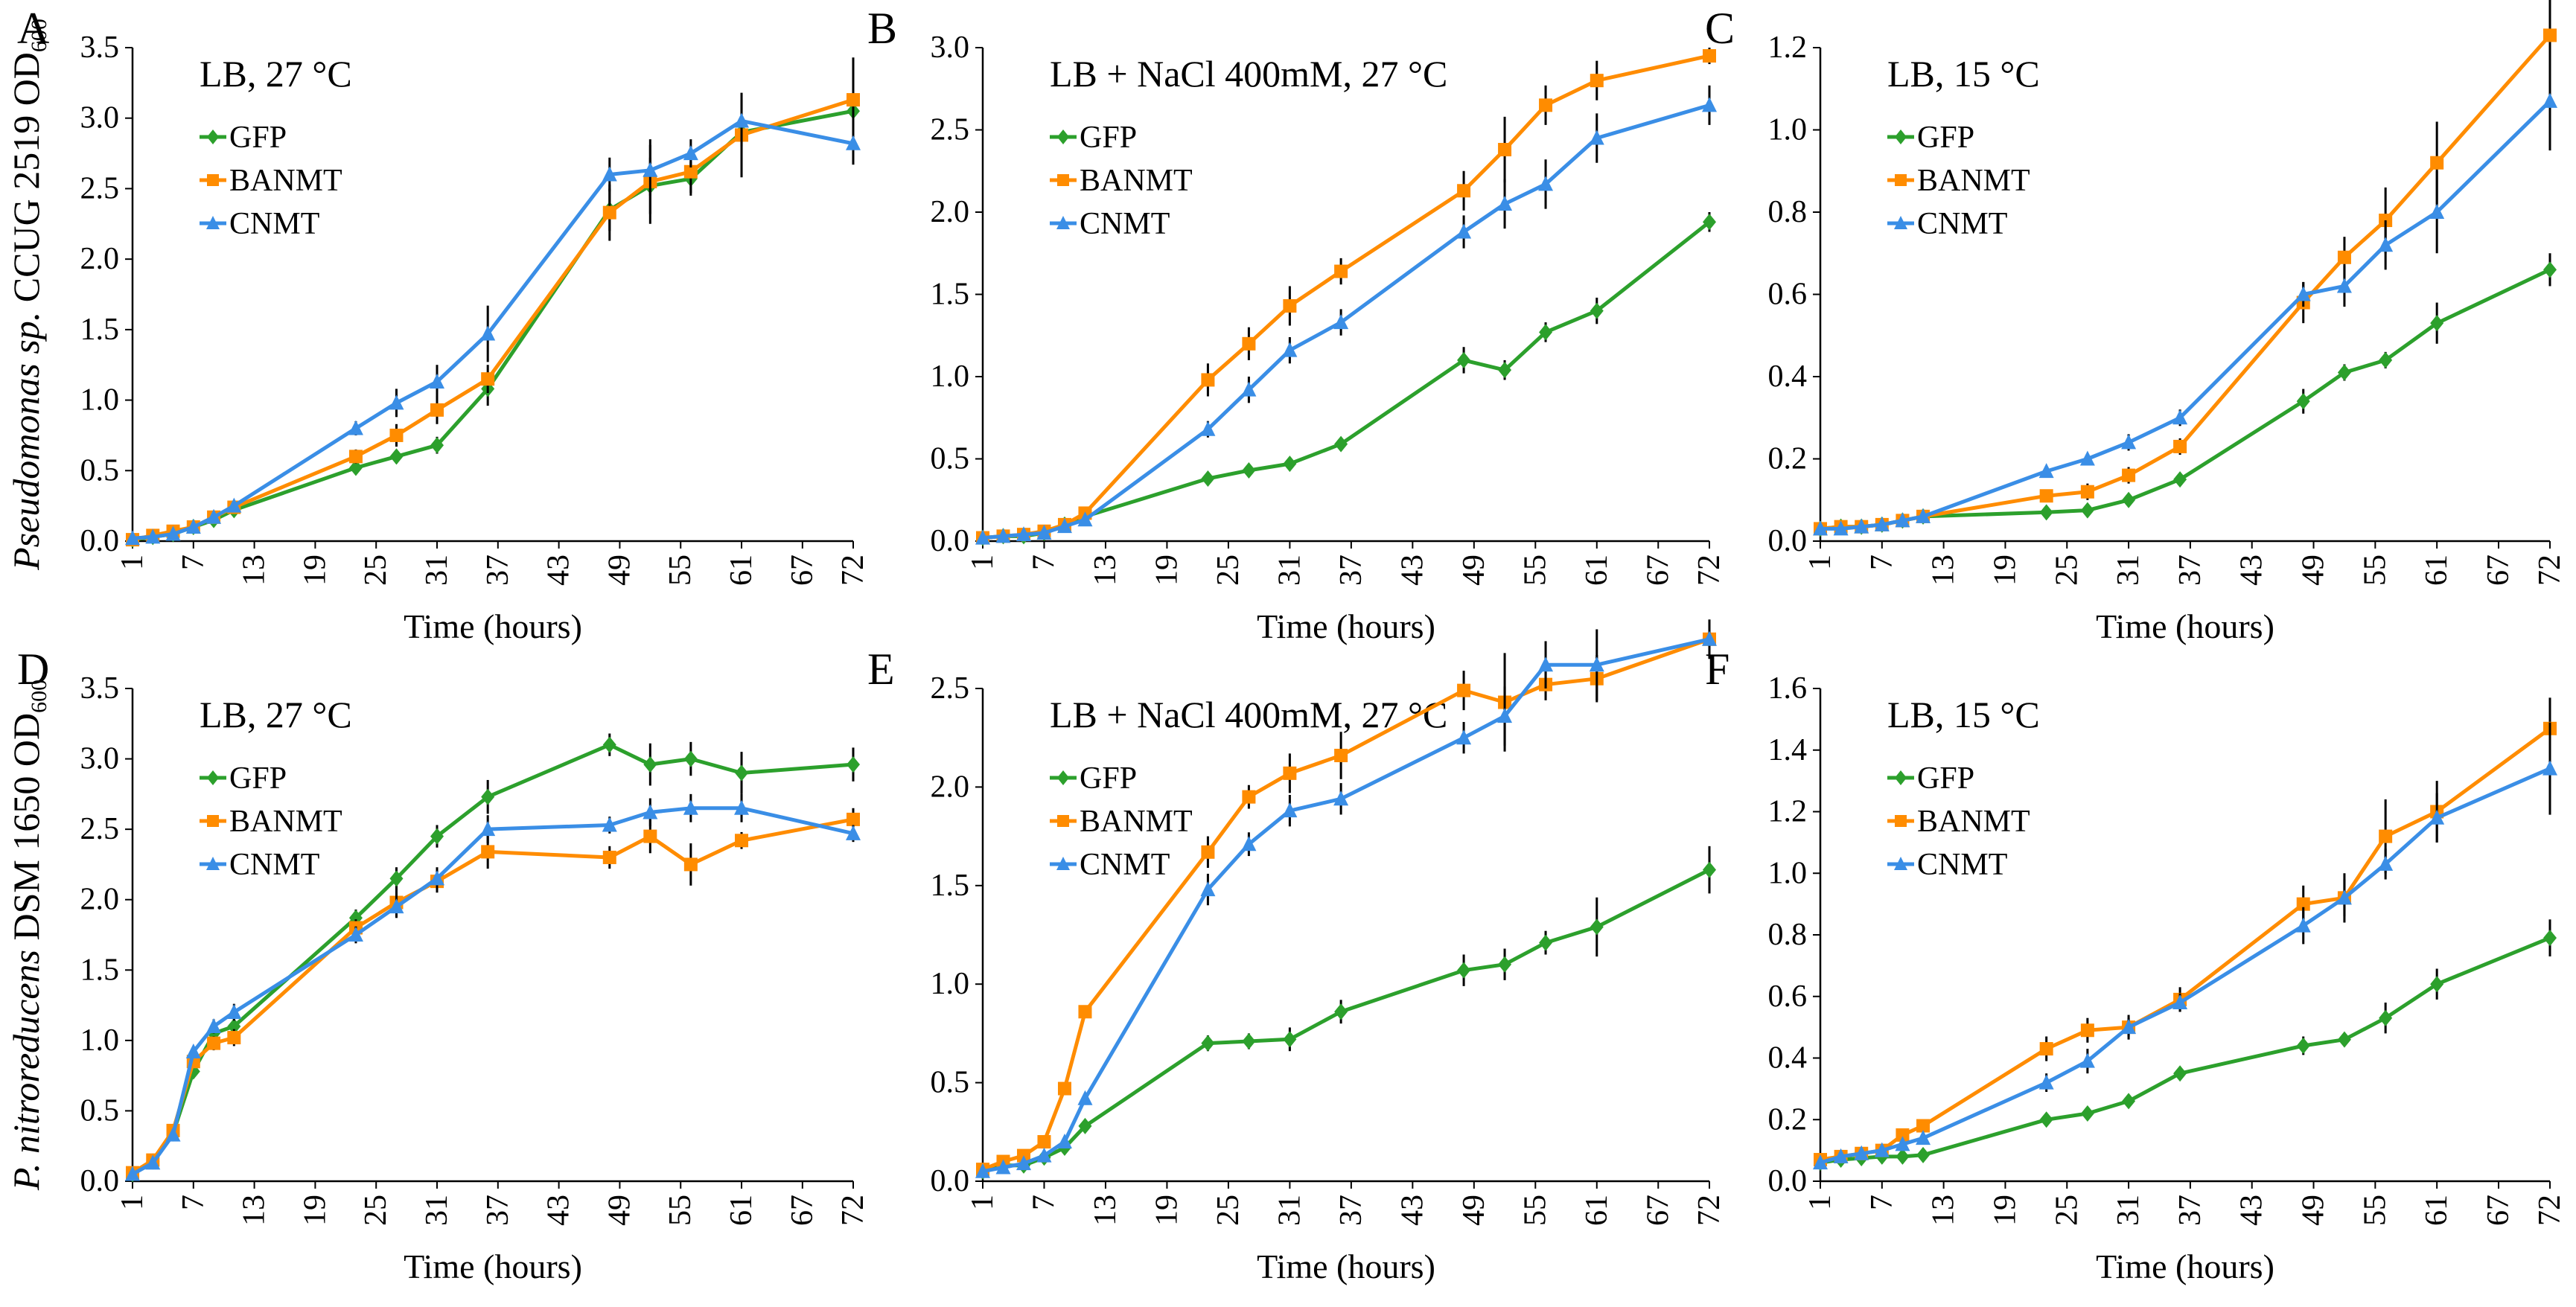  Describe the element at coordinates (26, 182) in the screenshot. I see `y-axis-title-strain: CCUG 2519 OD` at that location.